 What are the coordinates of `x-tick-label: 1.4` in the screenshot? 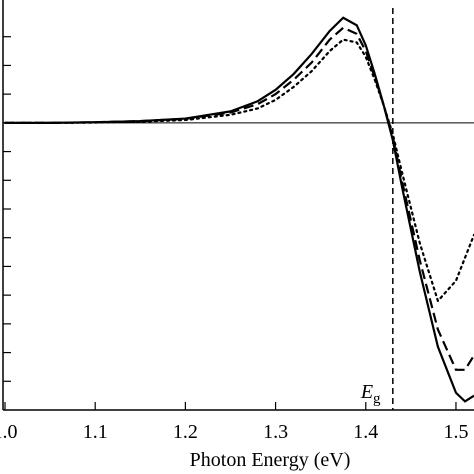 It's located at (365, 432).